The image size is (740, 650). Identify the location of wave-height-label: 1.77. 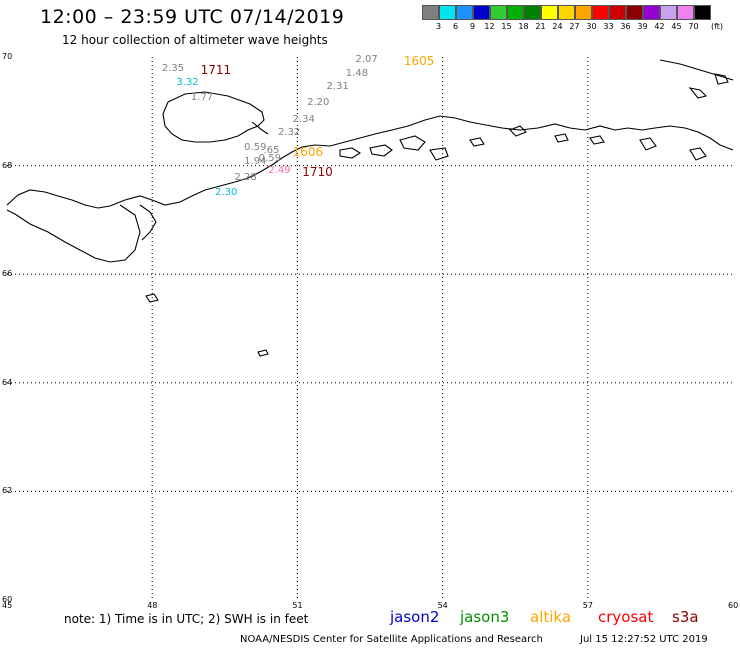
(202, 97).